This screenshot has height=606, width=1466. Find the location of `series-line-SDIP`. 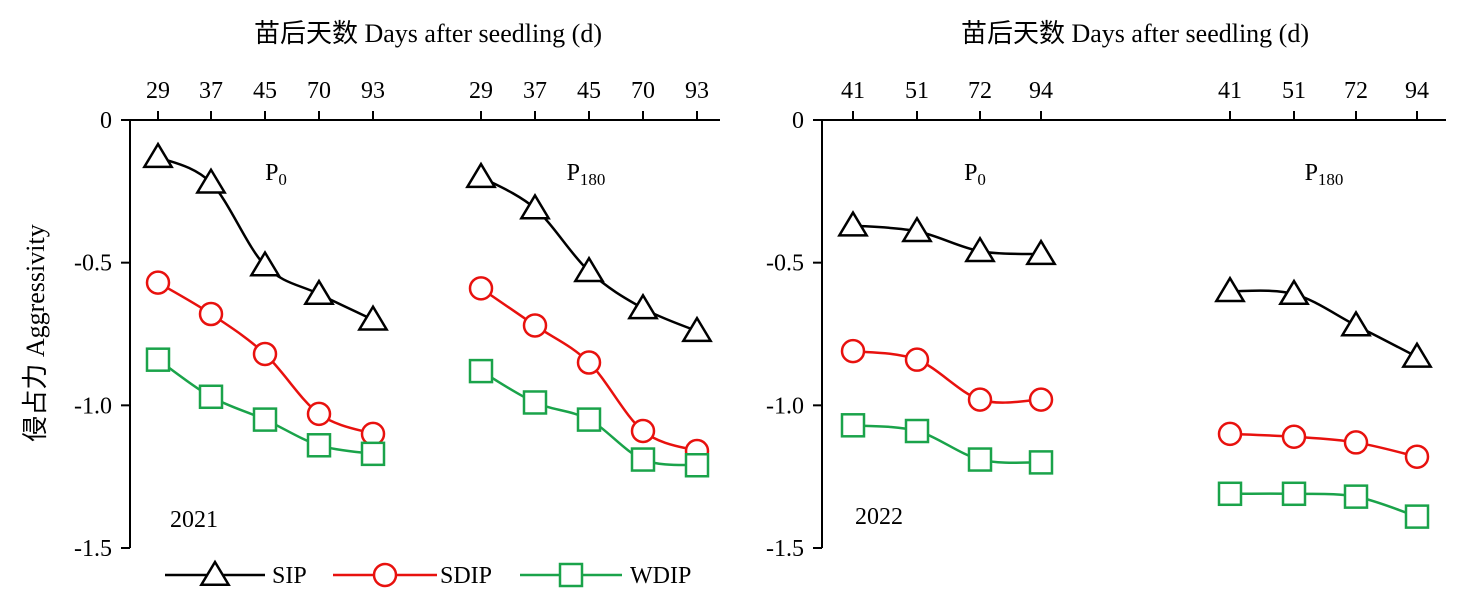

series-line-SDIP is located at coordinates (947, 376).